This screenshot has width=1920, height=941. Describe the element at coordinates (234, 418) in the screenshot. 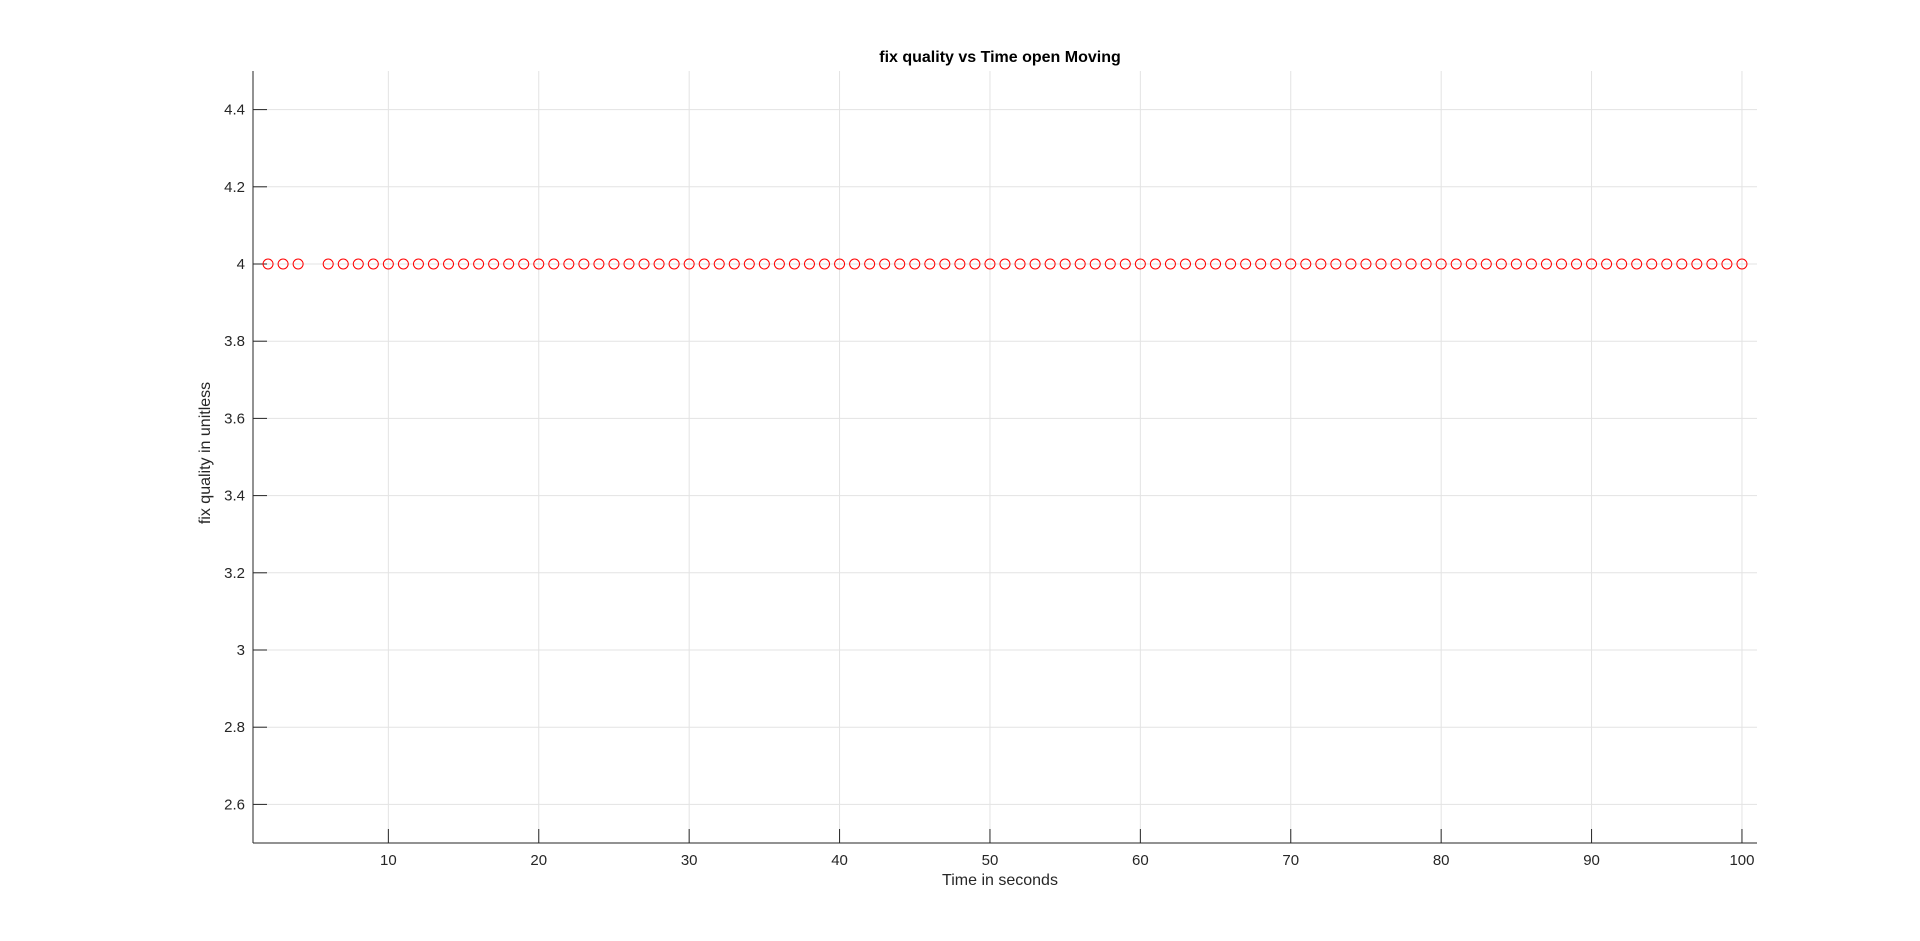

I see `y-tick-label: 3.6` at that location.